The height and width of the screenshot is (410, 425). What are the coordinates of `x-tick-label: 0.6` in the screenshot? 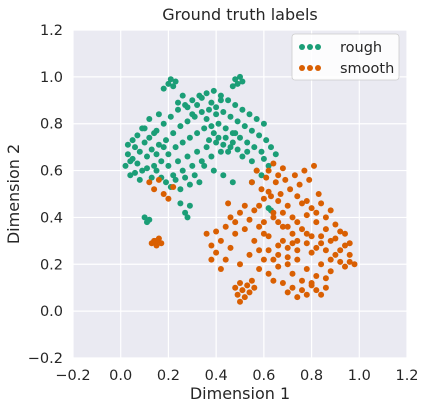 It's located at (263, 376).